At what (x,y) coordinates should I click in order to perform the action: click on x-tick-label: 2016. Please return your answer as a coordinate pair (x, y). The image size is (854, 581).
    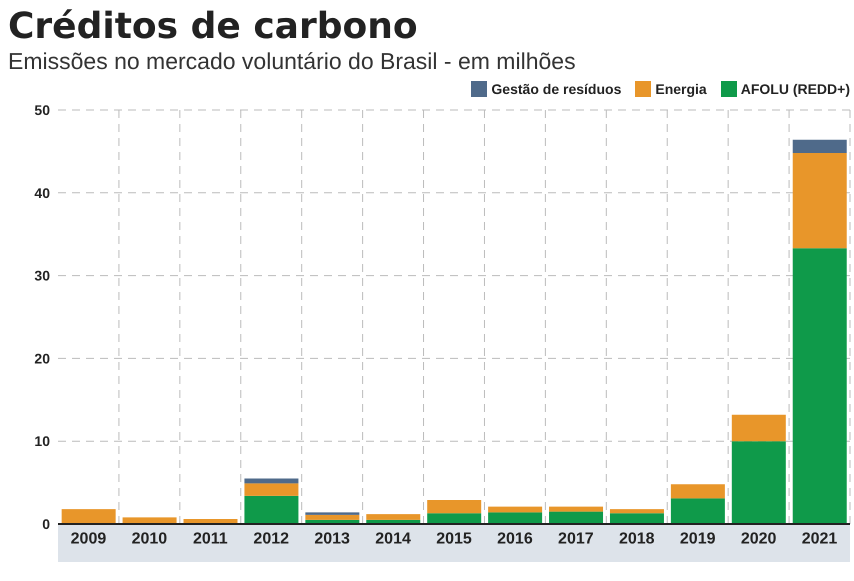
    Looking at the image, I should click on (515, 539).